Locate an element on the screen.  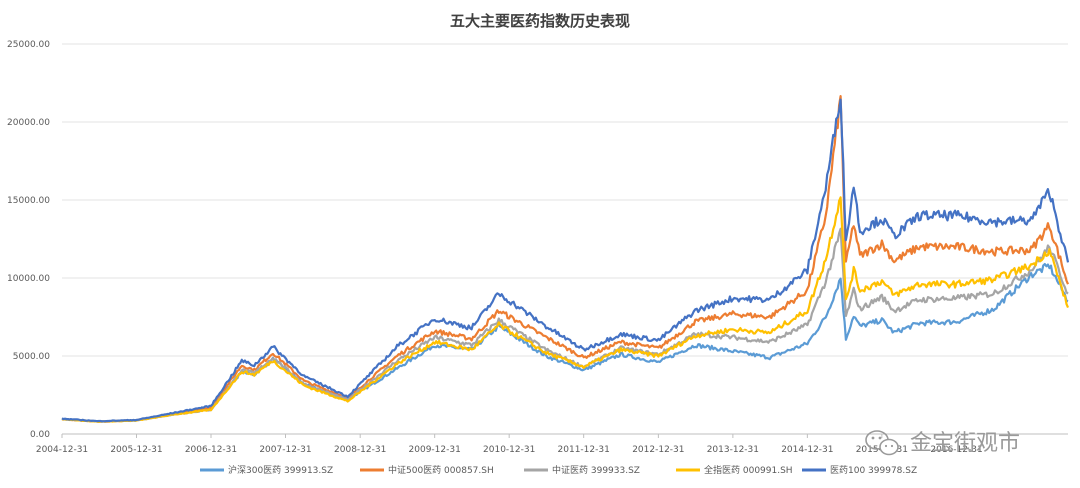
x-tick-label: 2012-12-31 is located at coordinates (658, 450).